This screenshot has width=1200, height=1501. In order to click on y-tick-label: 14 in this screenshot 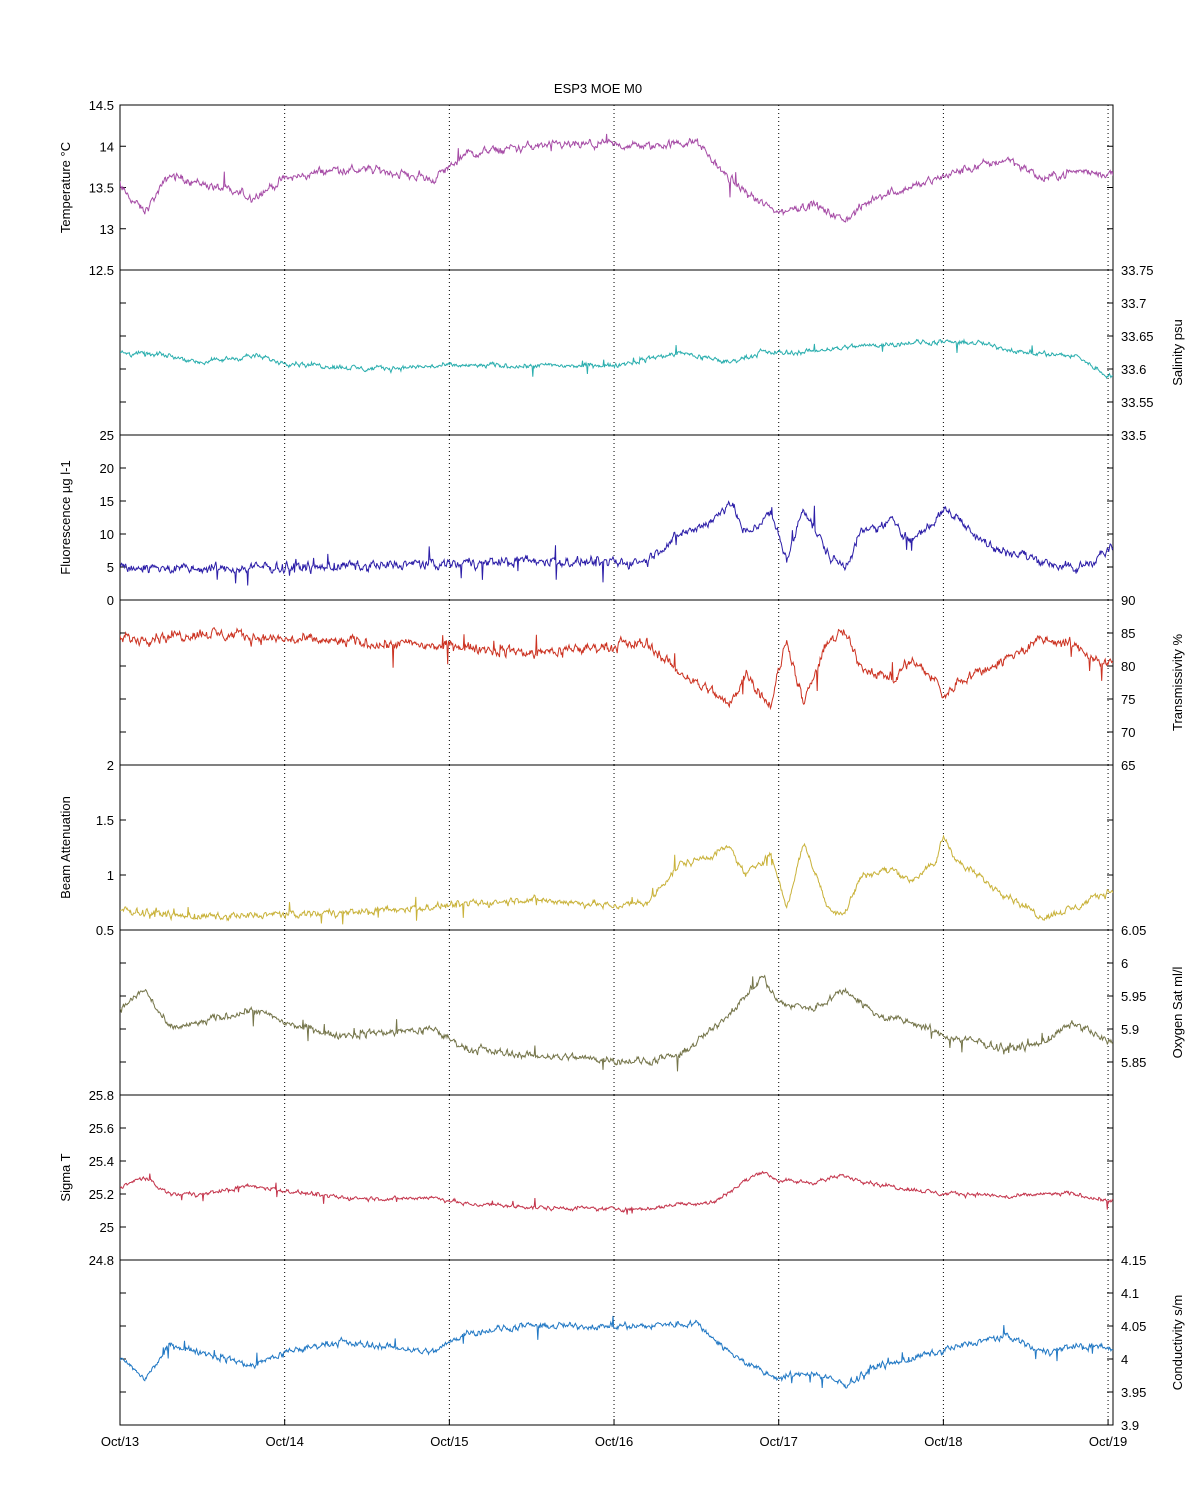, I will do `click(107, 146)`.